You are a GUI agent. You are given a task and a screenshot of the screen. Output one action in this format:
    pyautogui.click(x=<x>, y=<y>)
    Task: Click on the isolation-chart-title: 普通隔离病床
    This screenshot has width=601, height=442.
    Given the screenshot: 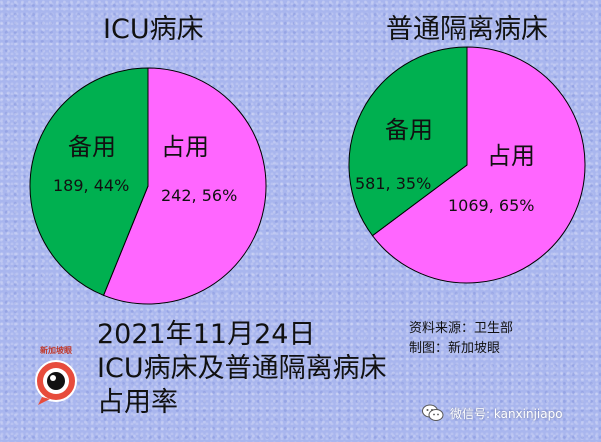 What is the action you would take?
    pyautogui.click(x=467, y=29)
    